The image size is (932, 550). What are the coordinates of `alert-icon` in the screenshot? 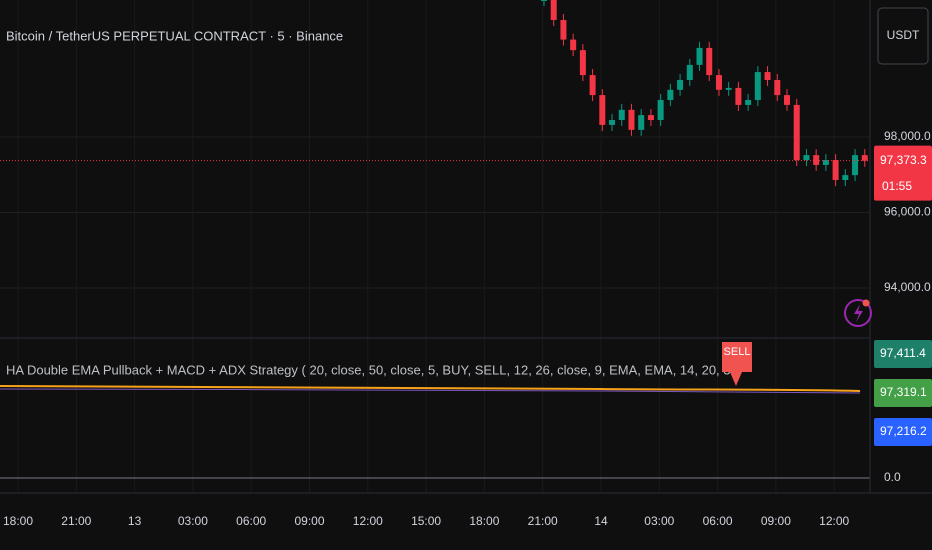 It's located at (858, 313).